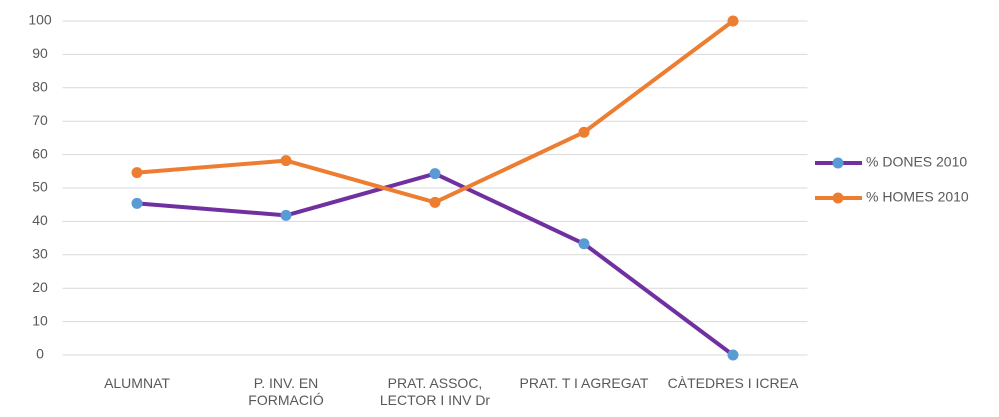 The image size is (999, 417). What do you see at coordinates (40, 120) in the screenshot?
I see `y-tick-label: 70` at bounding box center [40, 120].